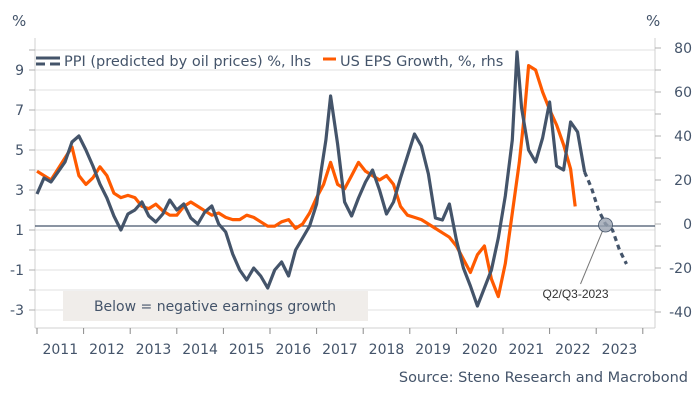  What do you see at coordinates (19, 111) in the screenshot?
I see `left-tick-label: 7` at bounding box center [19, 111].